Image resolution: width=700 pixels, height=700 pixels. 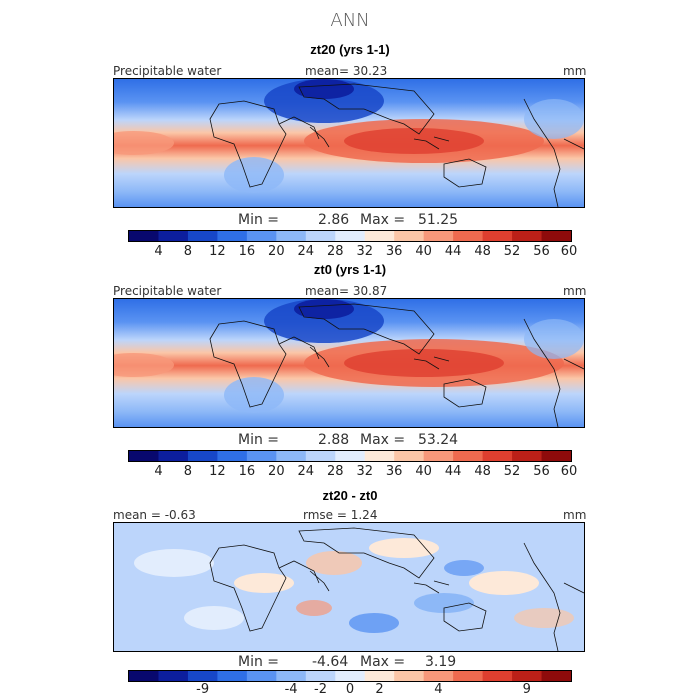 I want to click on panel1-max-value: 51.25, so click(x=438, y=220).